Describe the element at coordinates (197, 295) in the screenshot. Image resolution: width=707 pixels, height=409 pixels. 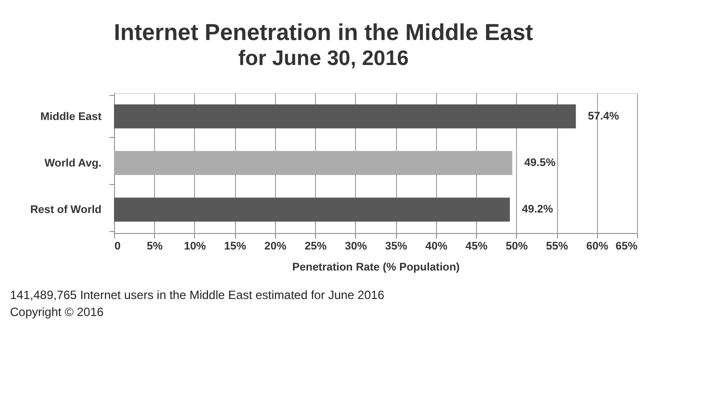
I see `text: 141,489,765 Internet users in the Middle East estimated for June 2016` at that location.